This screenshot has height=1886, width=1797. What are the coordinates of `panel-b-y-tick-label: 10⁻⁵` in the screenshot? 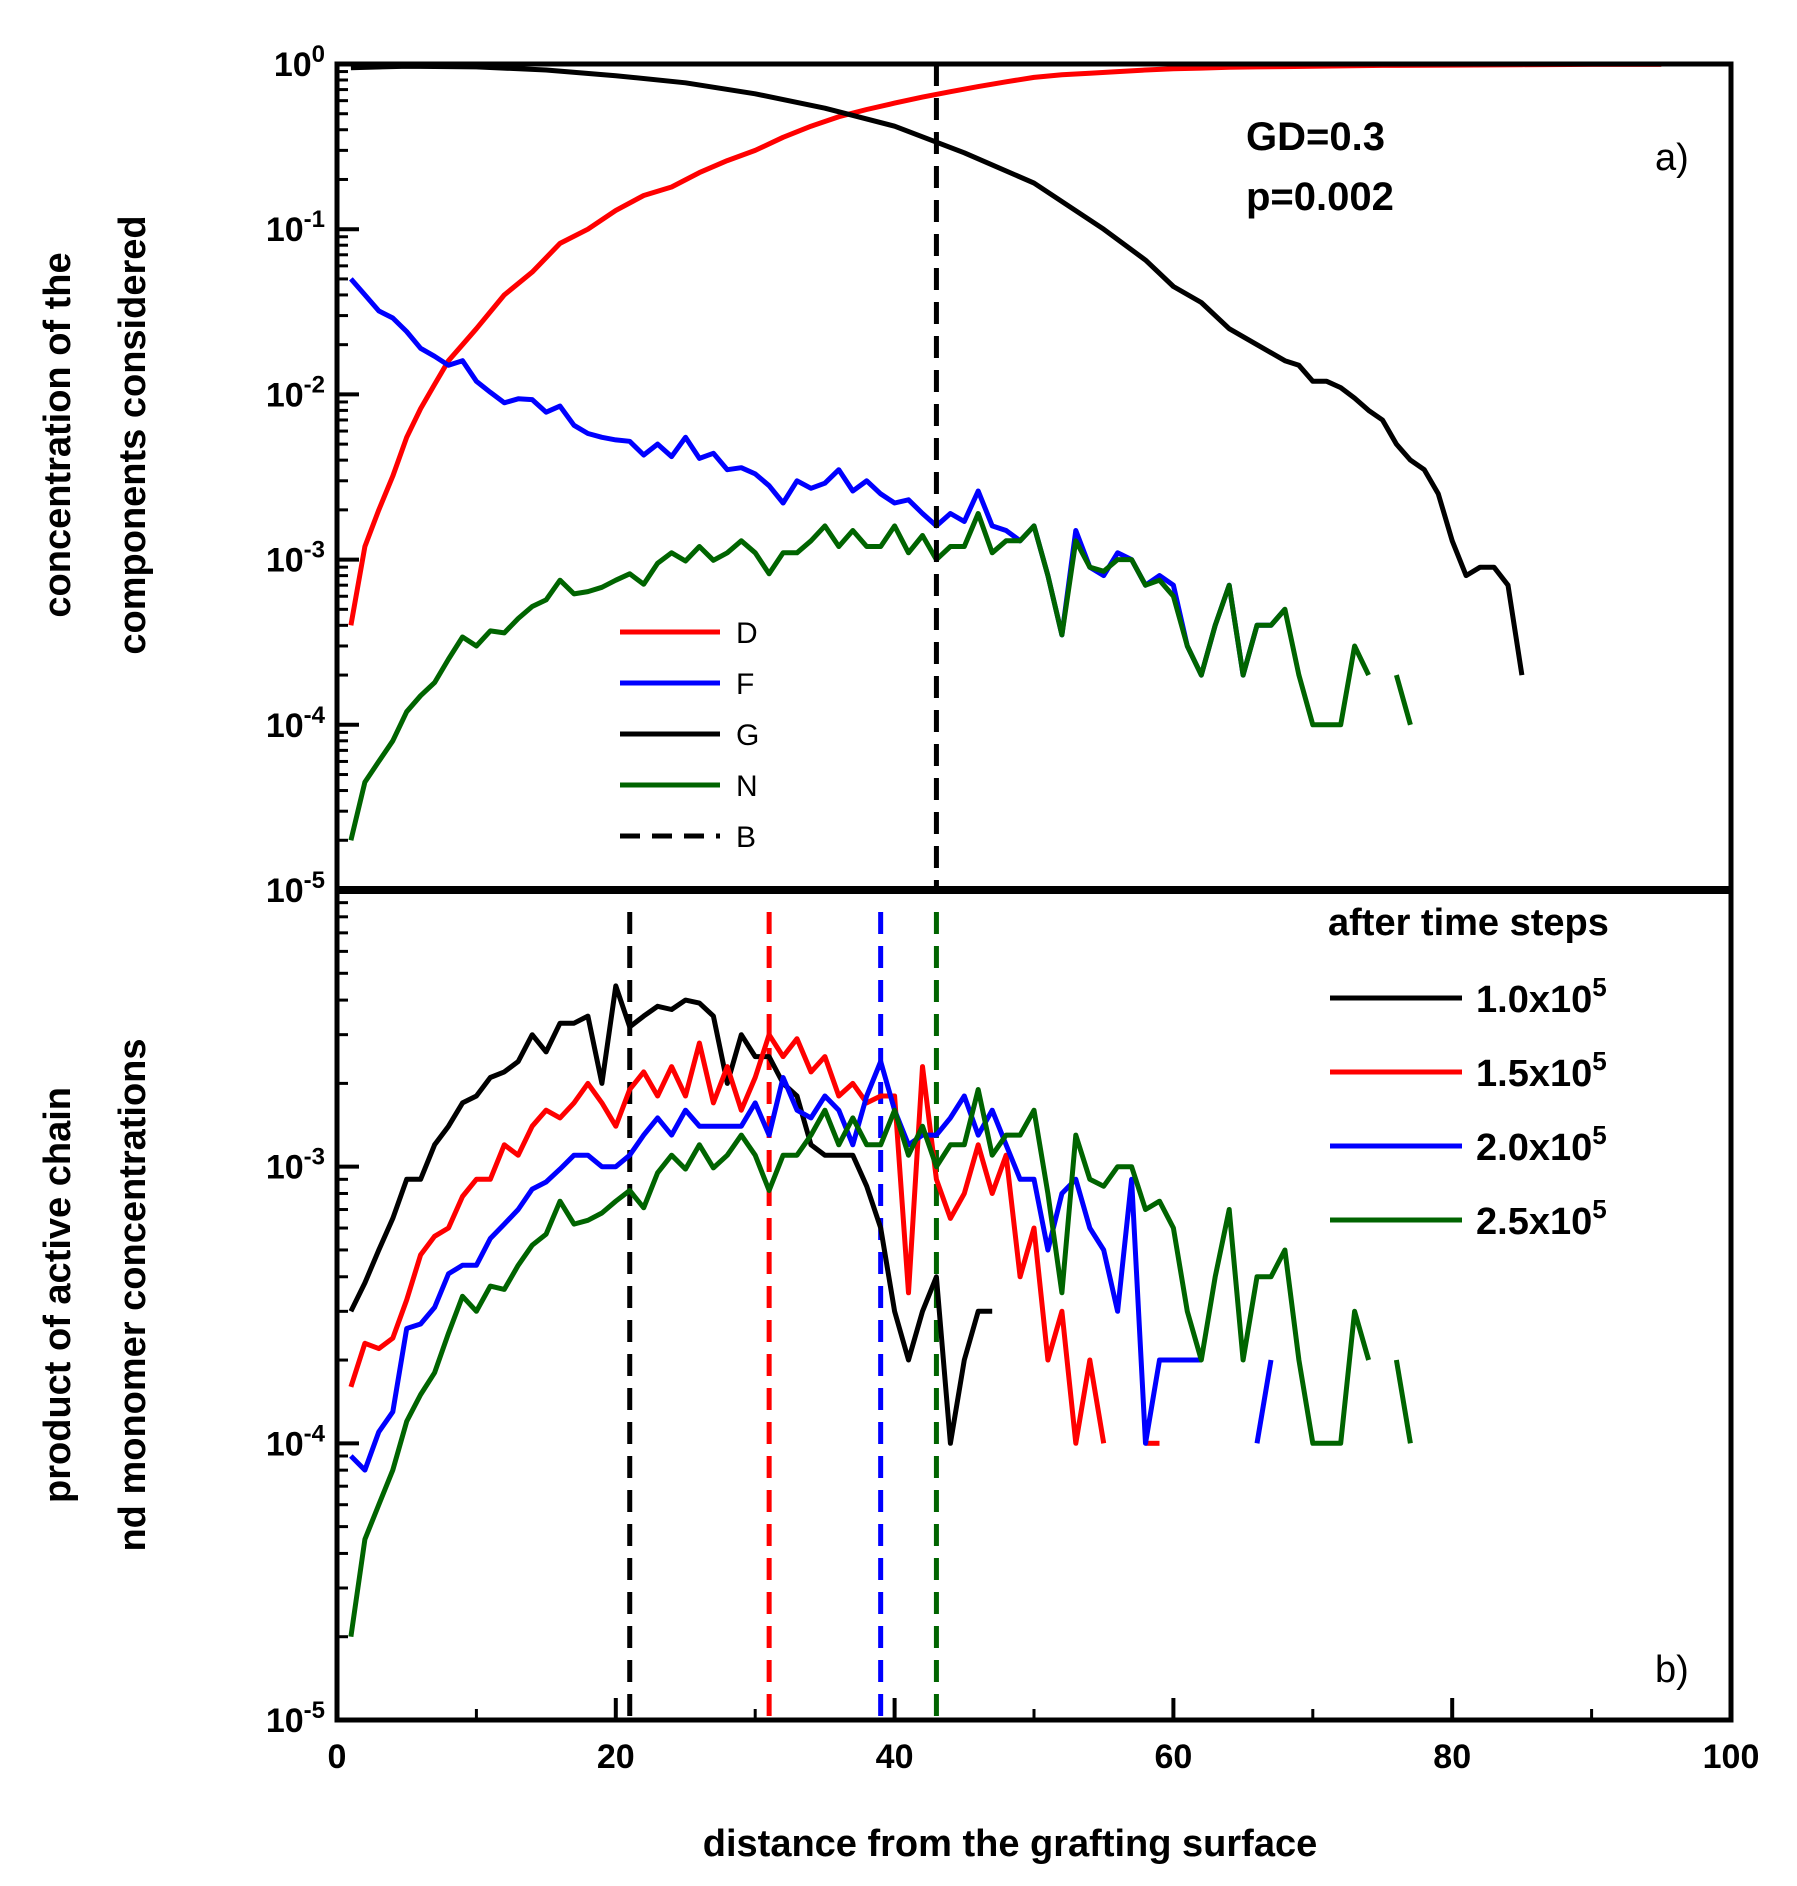 It's located at (295, 1718).